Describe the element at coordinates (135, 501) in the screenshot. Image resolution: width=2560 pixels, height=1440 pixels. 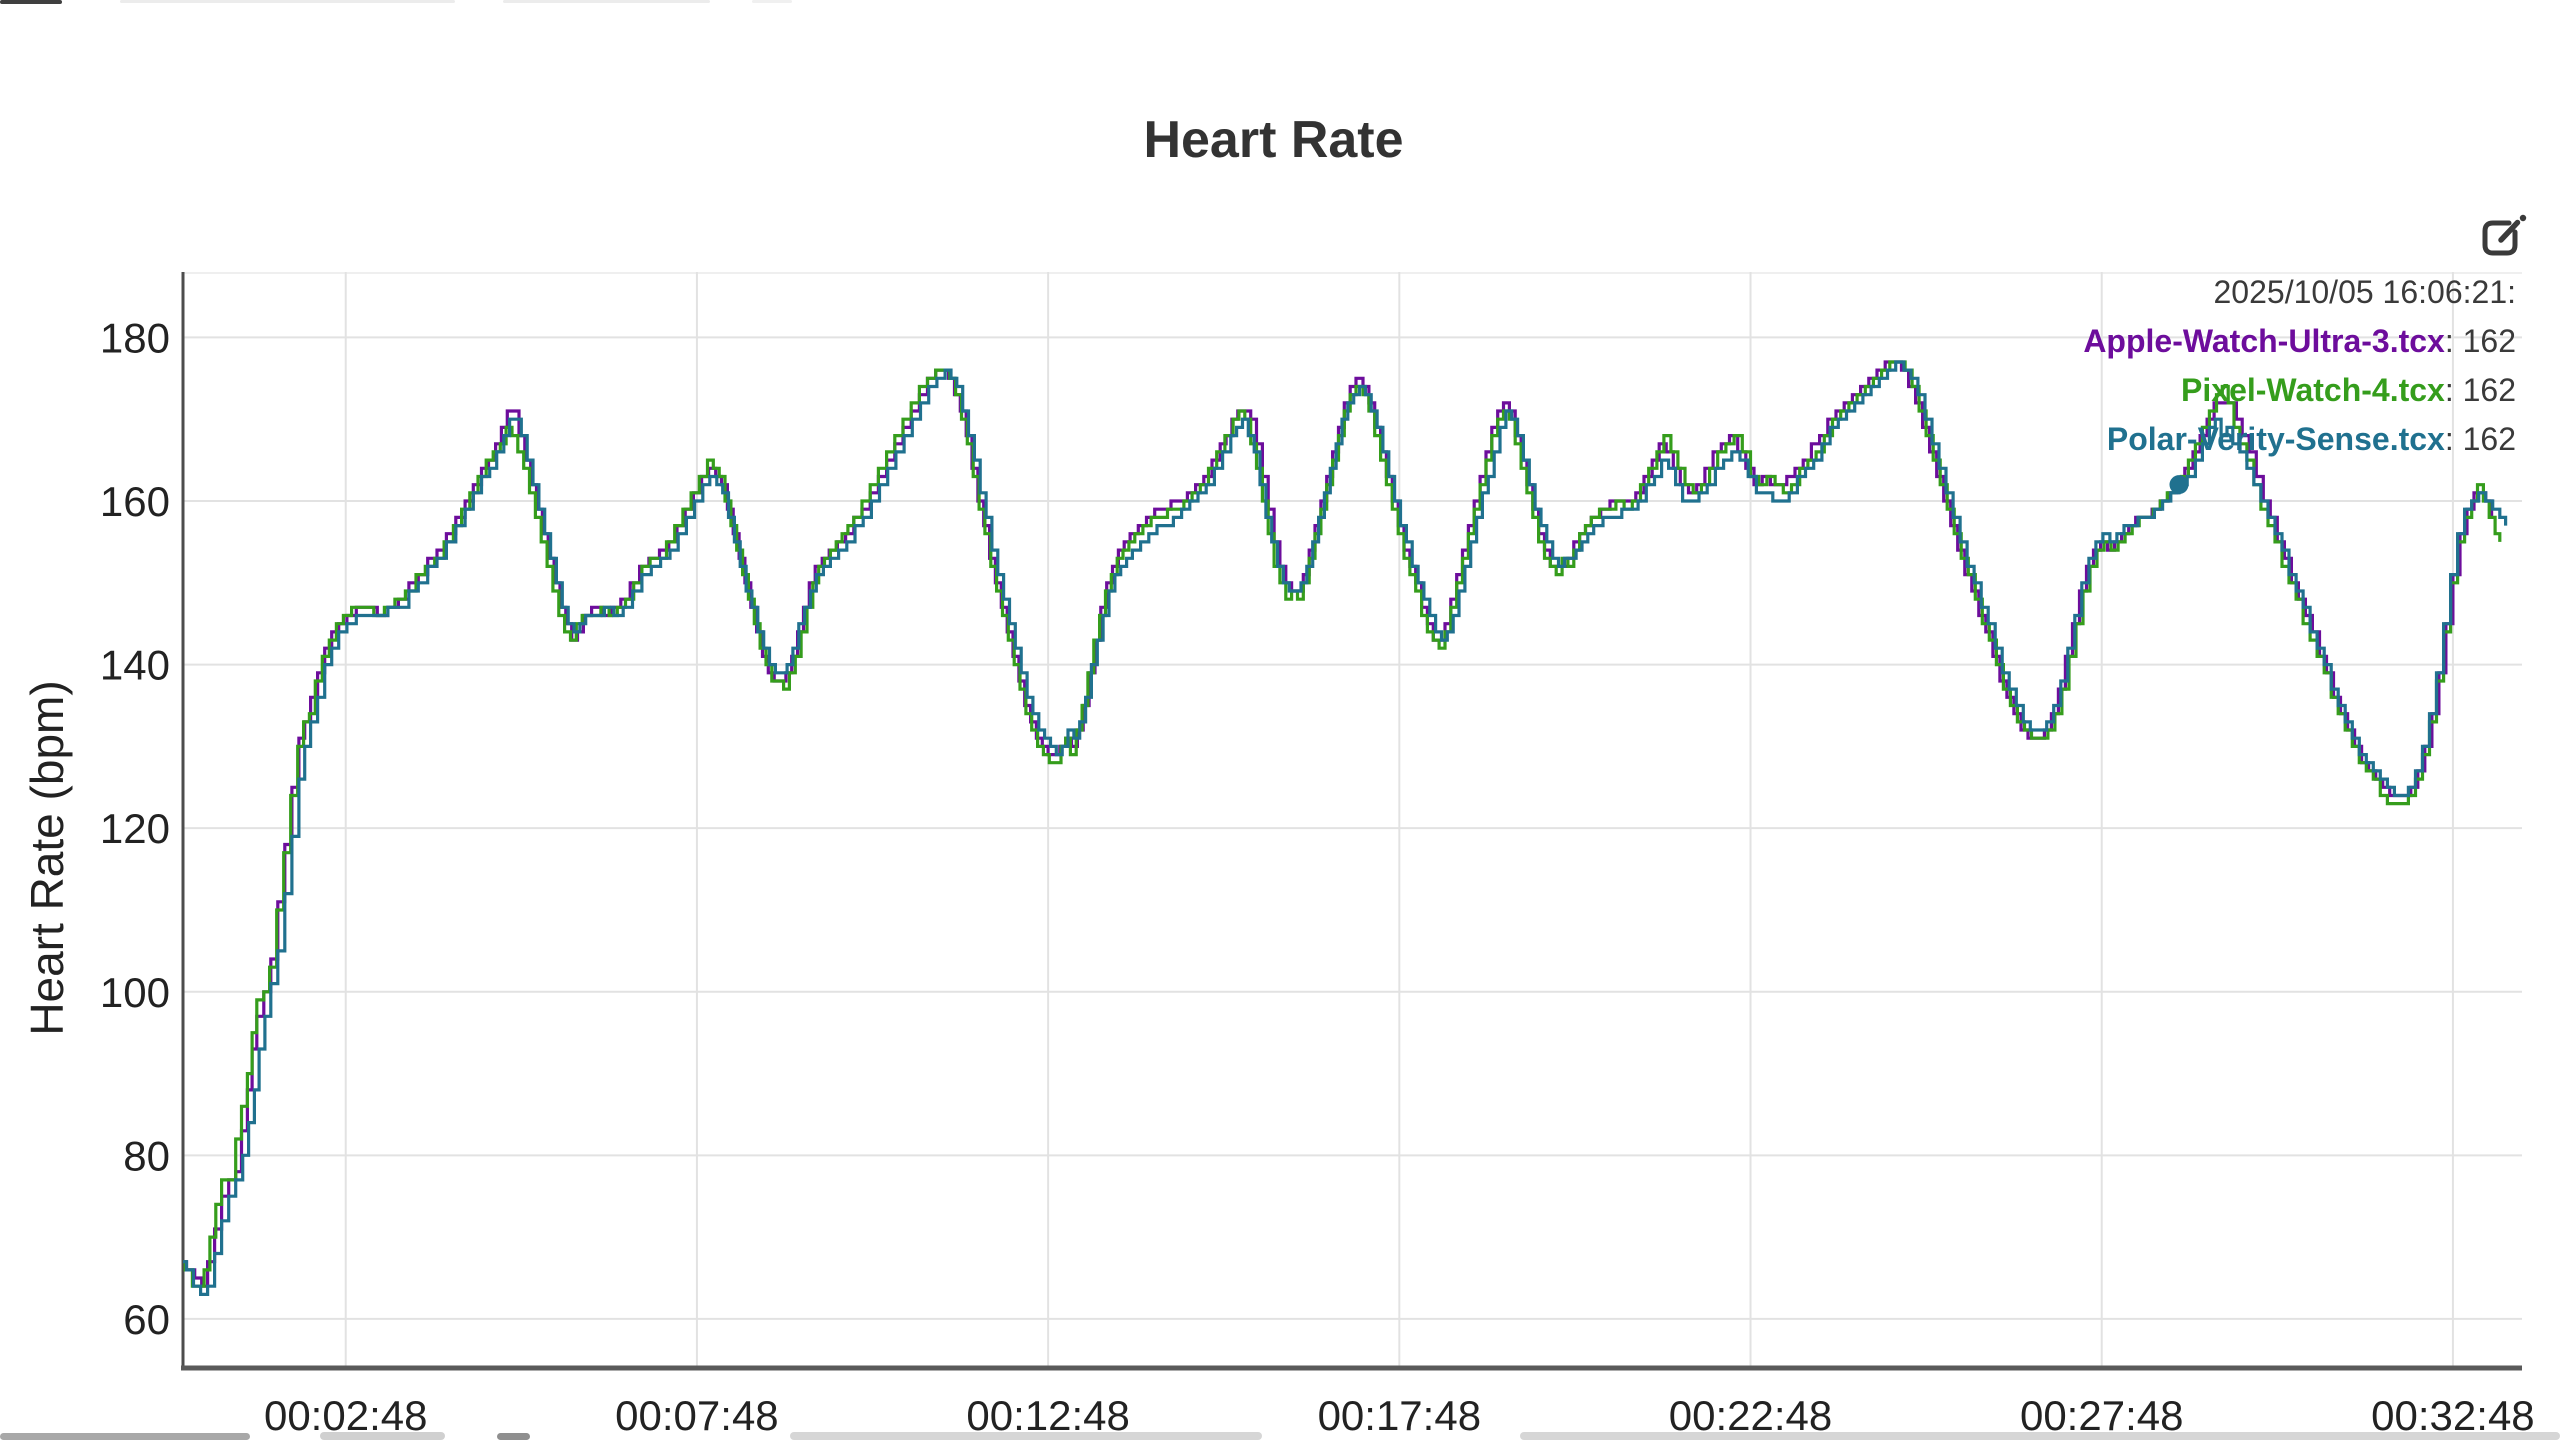
I see `svg-text: 160` at that location.